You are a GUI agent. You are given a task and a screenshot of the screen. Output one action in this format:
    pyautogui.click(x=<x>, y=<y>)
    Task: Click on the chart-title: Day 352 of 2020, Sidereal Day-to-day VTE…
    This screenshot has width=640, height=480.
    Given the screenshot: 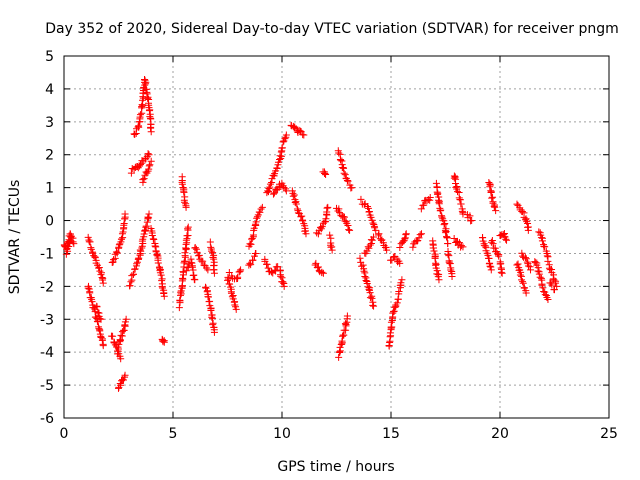 What is the action you would take?
    pyautogui.click(x=332, y=29)
    